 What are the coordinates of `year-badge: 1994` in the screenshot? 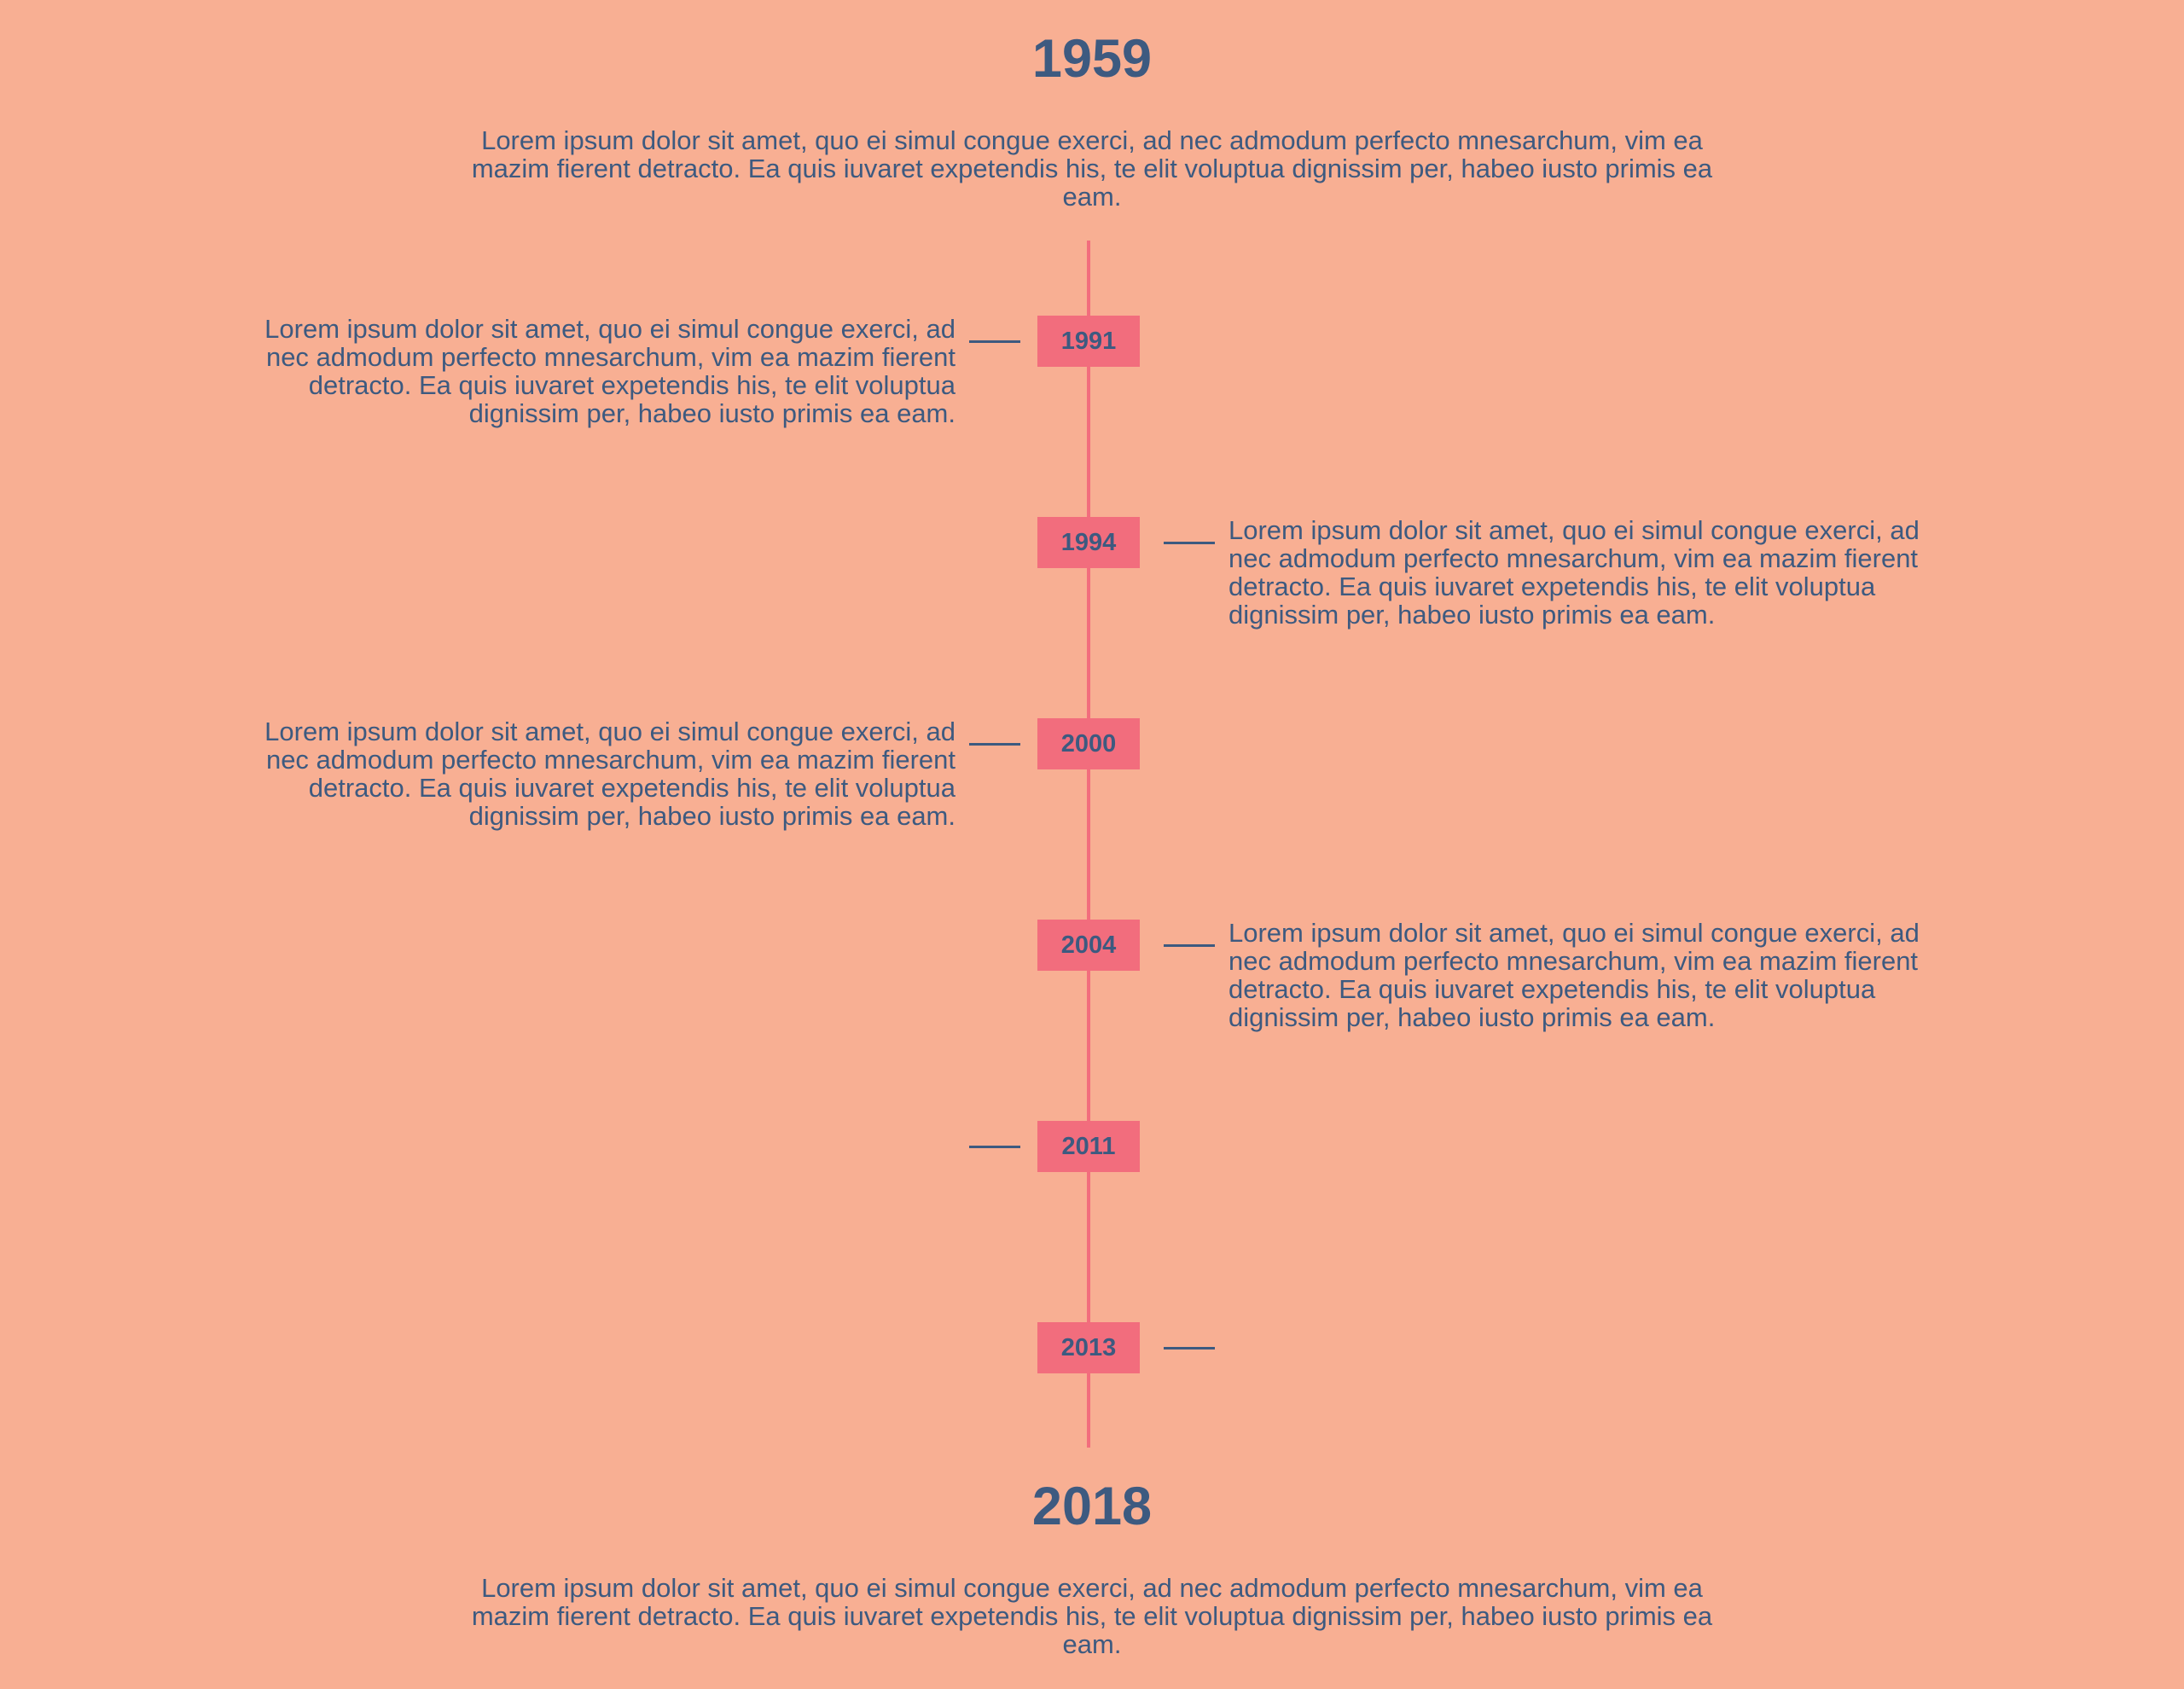 It's located at (1089, 543).